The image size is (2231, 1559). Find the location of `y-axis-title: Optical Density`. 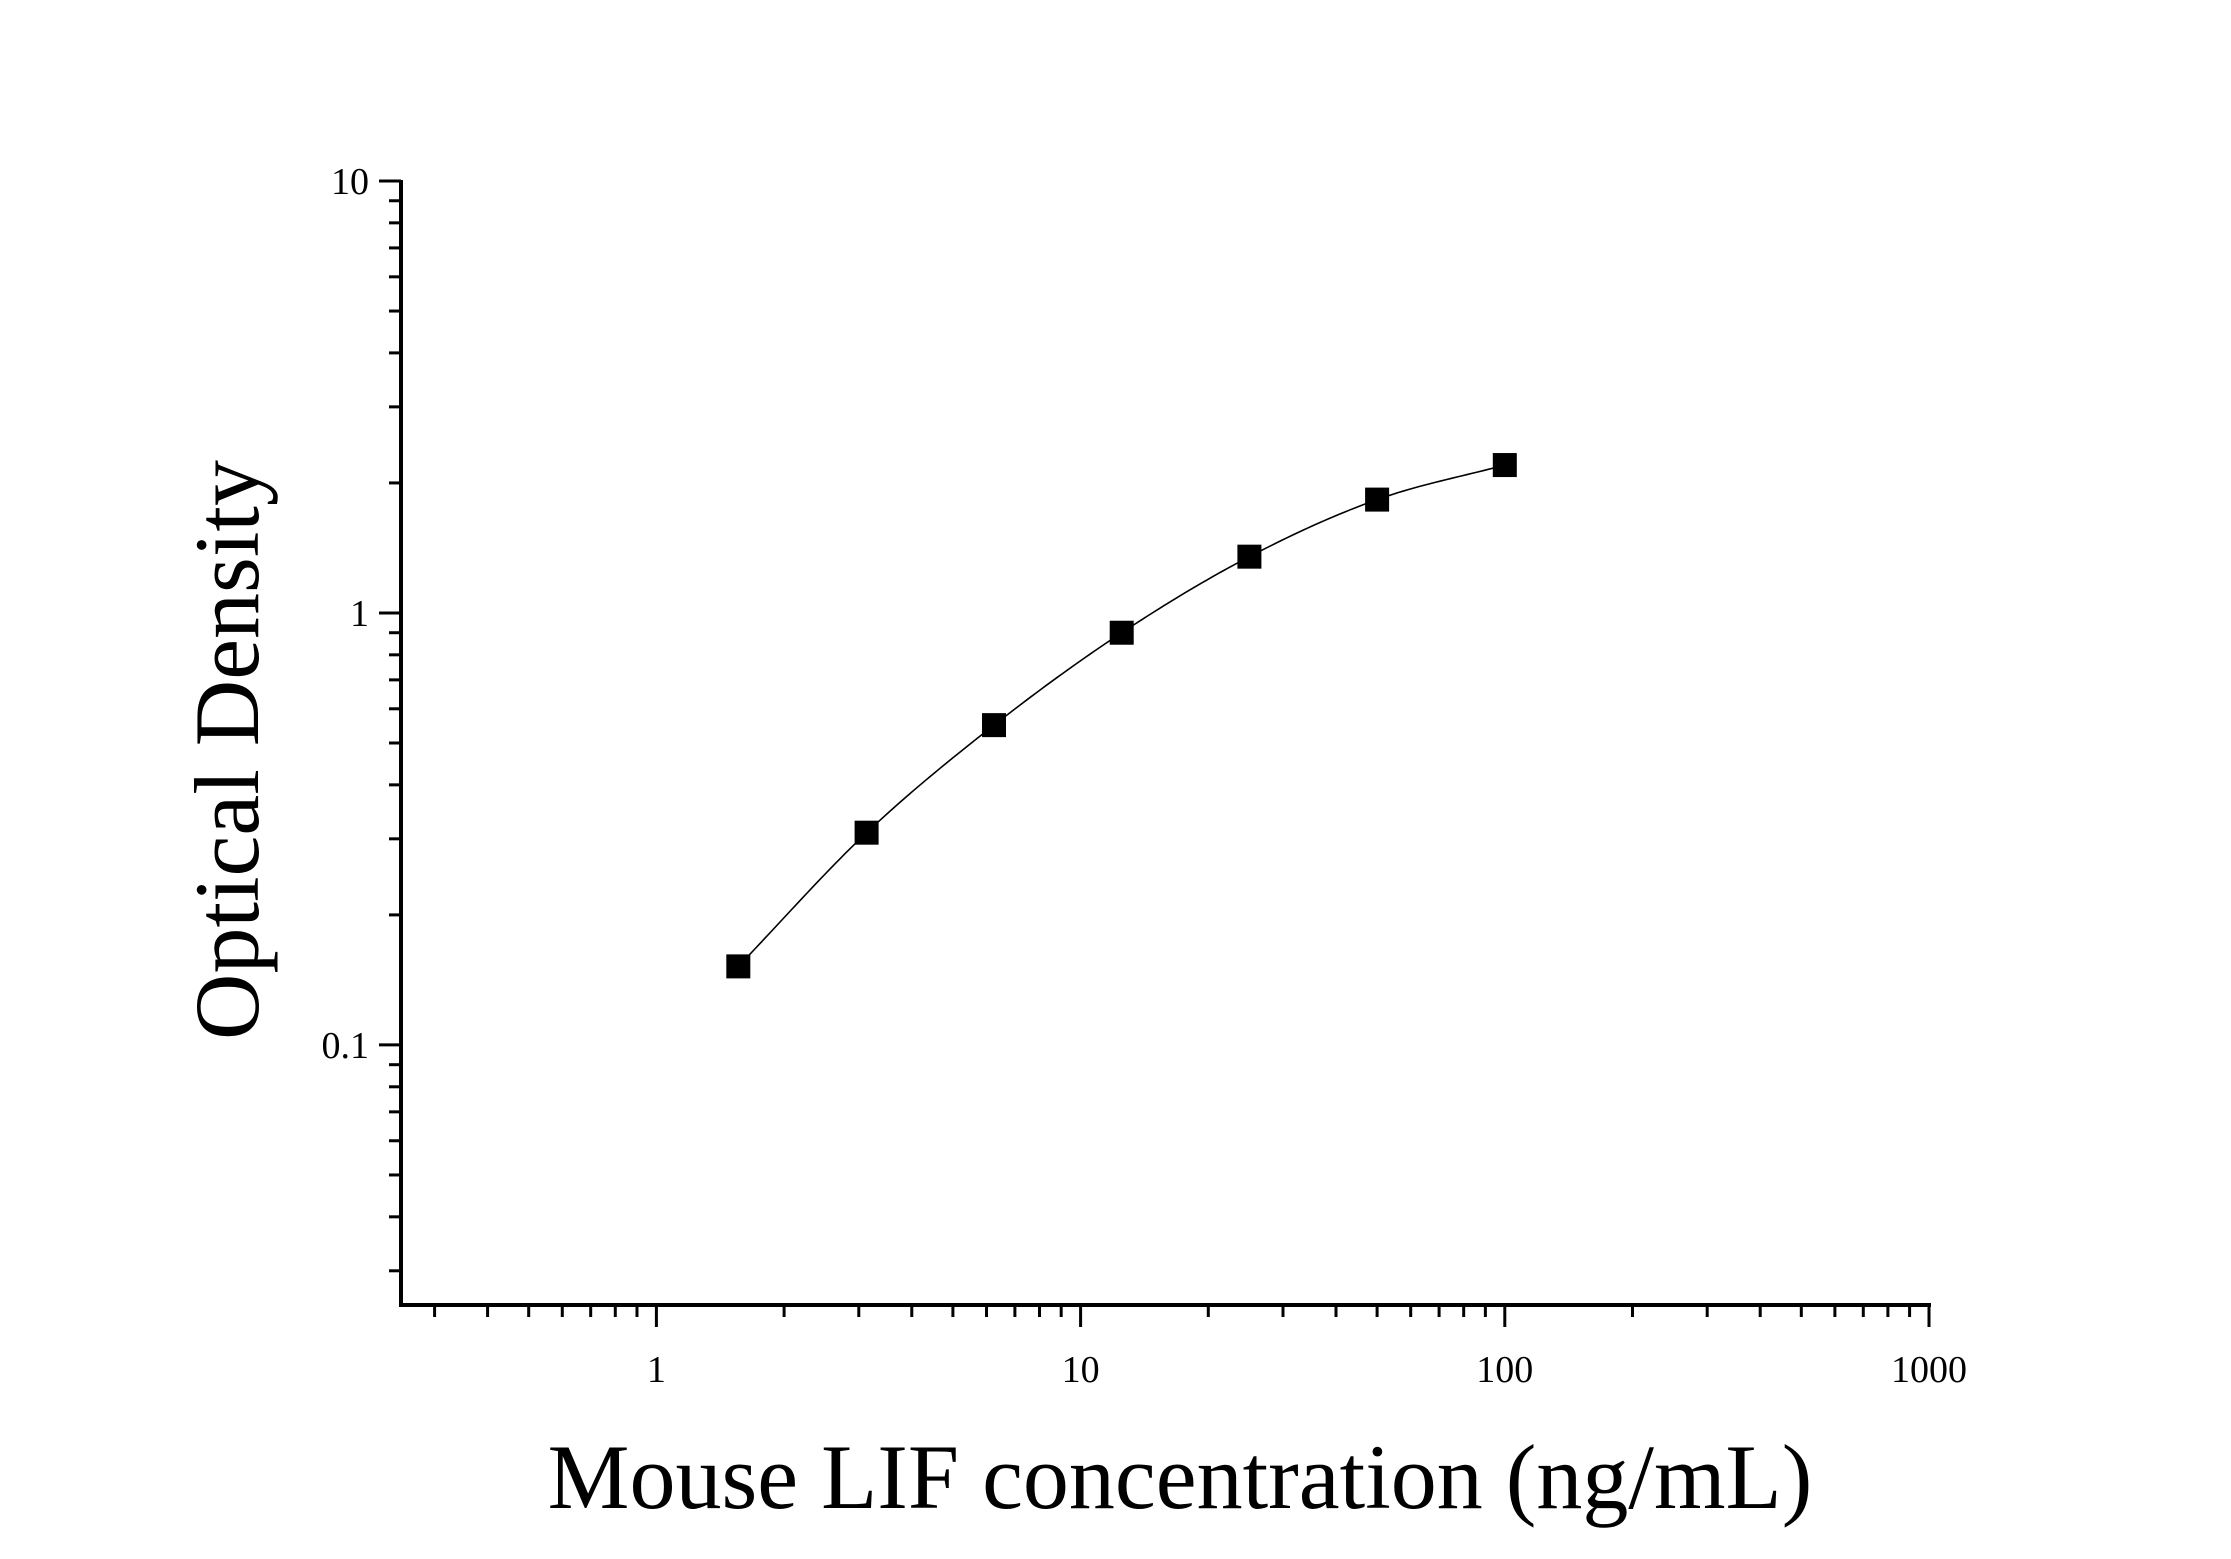

y-axis-title: Optical Density is located at coordinates (227, 750).